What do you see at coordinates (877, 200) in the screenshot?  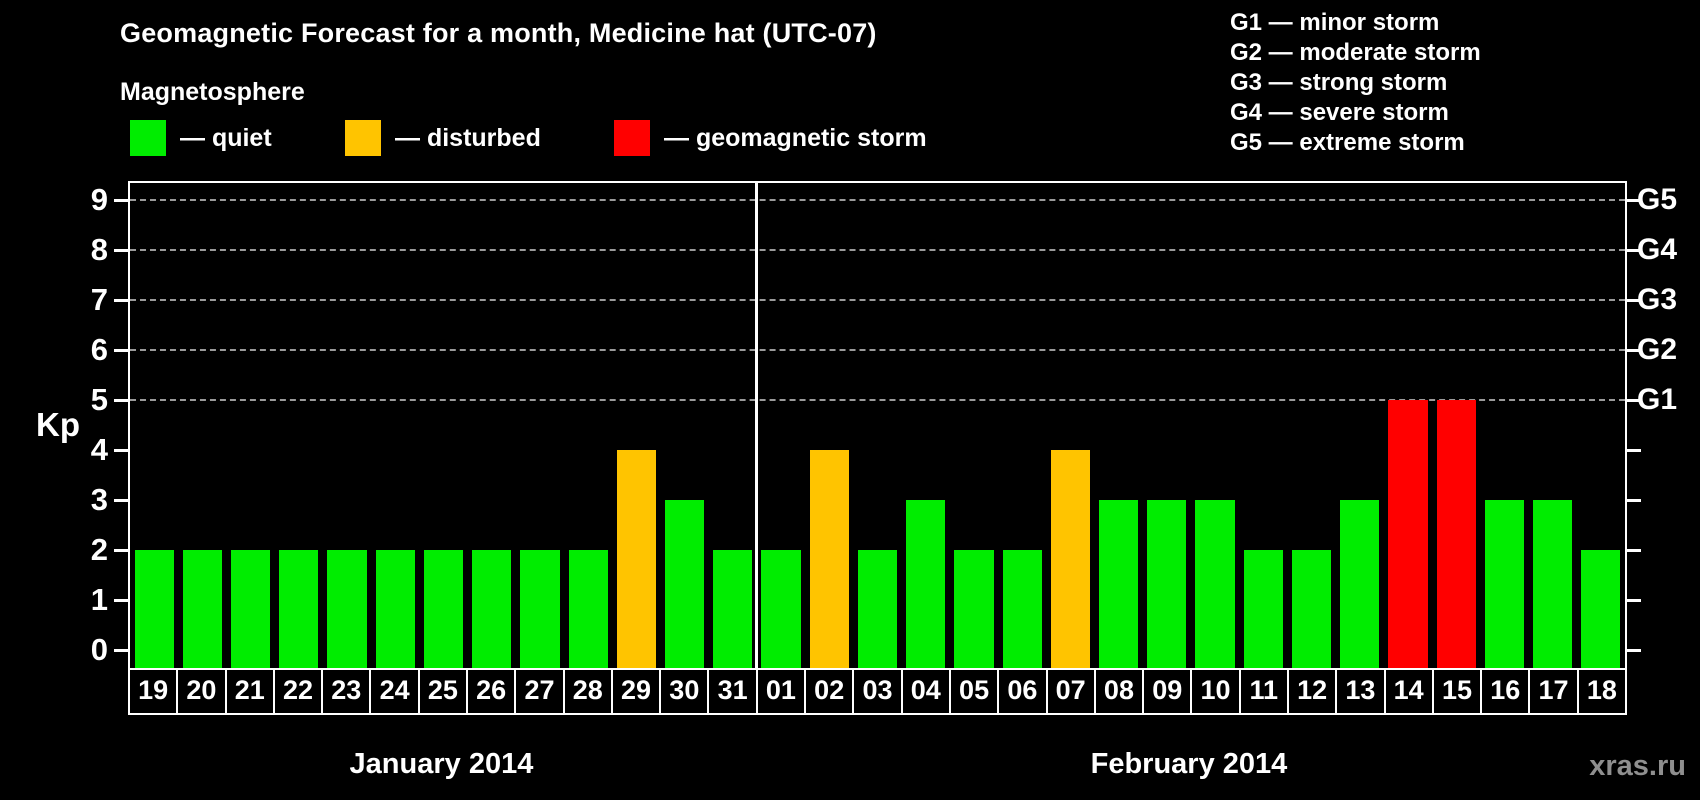 I see `gridline-kp9` at bounding box center [877, 200].